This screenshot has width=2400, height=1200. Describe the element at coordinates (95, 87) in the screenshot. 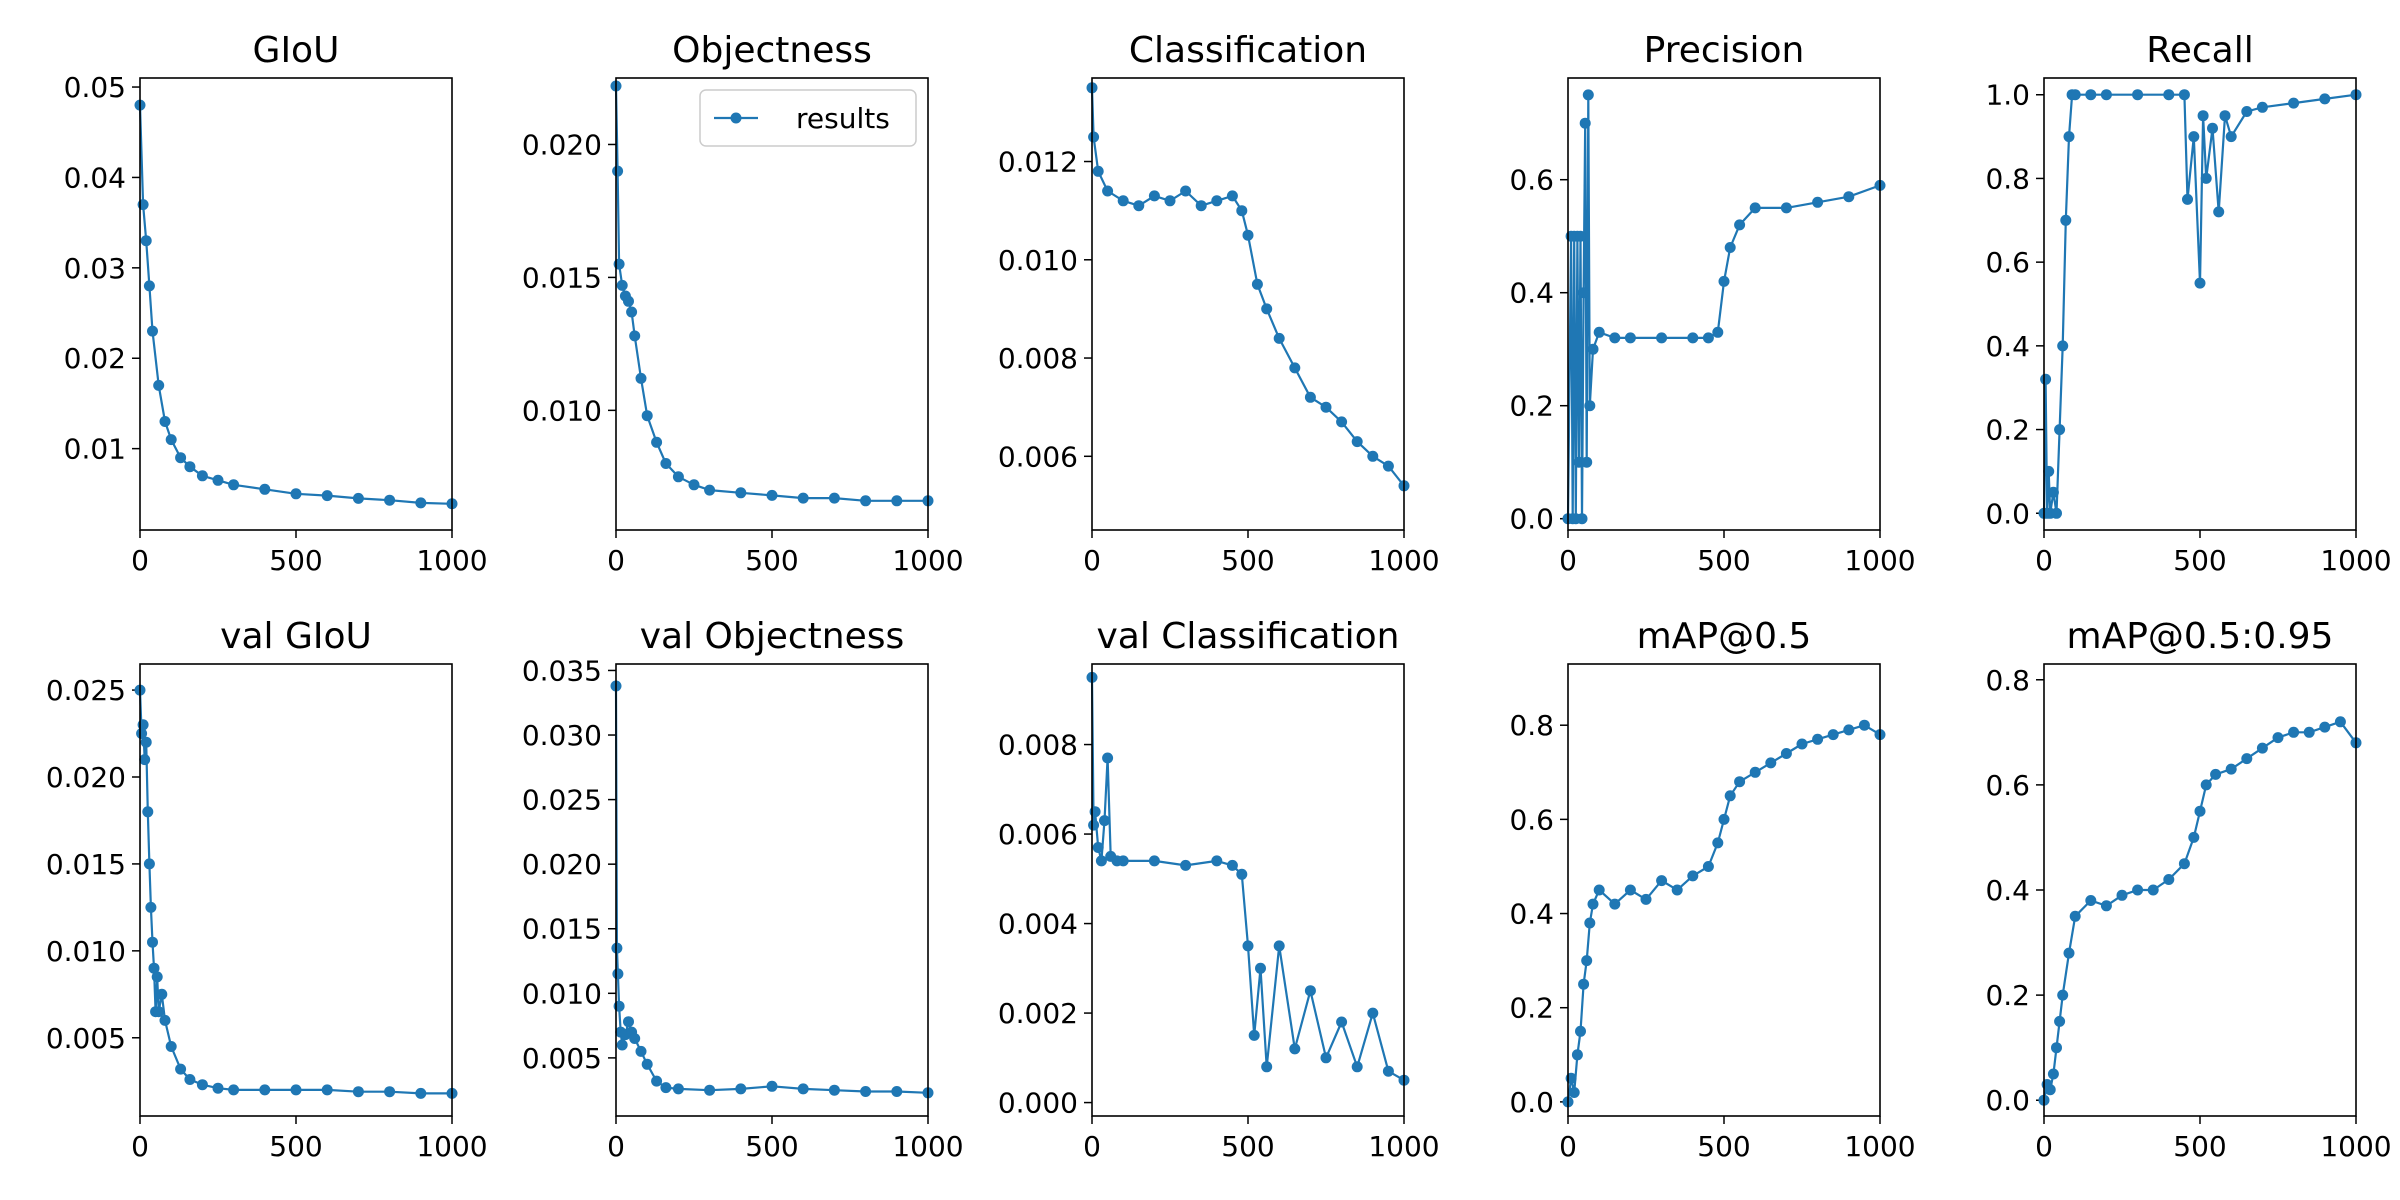

I see `y-tick-label: 0.05` at that location.